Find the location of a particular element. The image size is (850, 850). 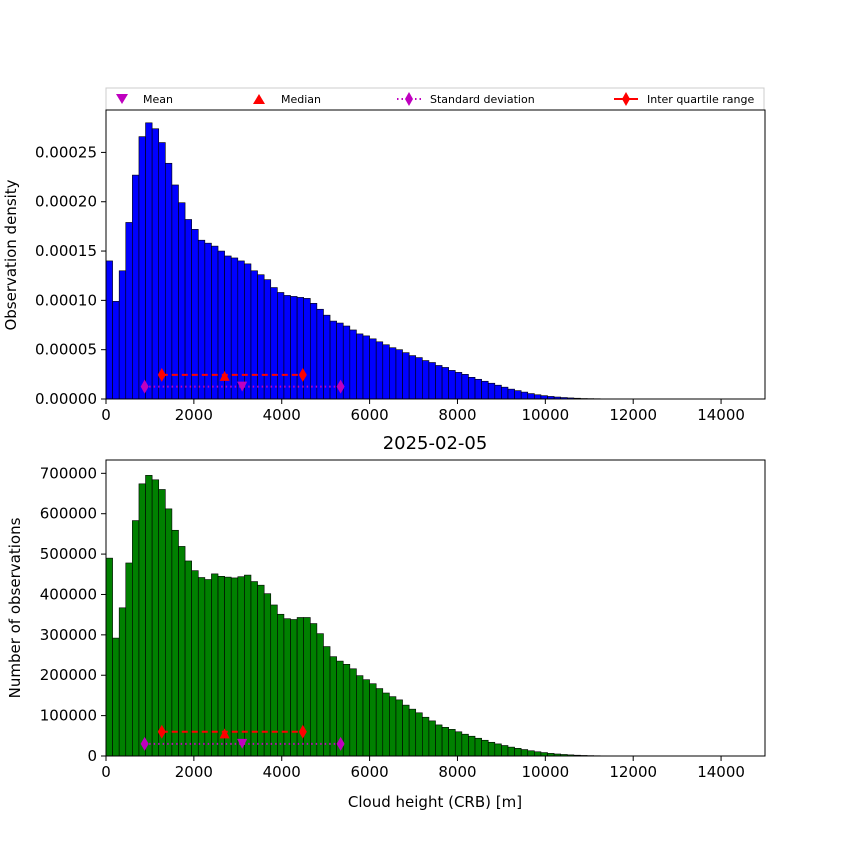

legend-stdev-label: Standard deviation is located at coordinates (482, 99).